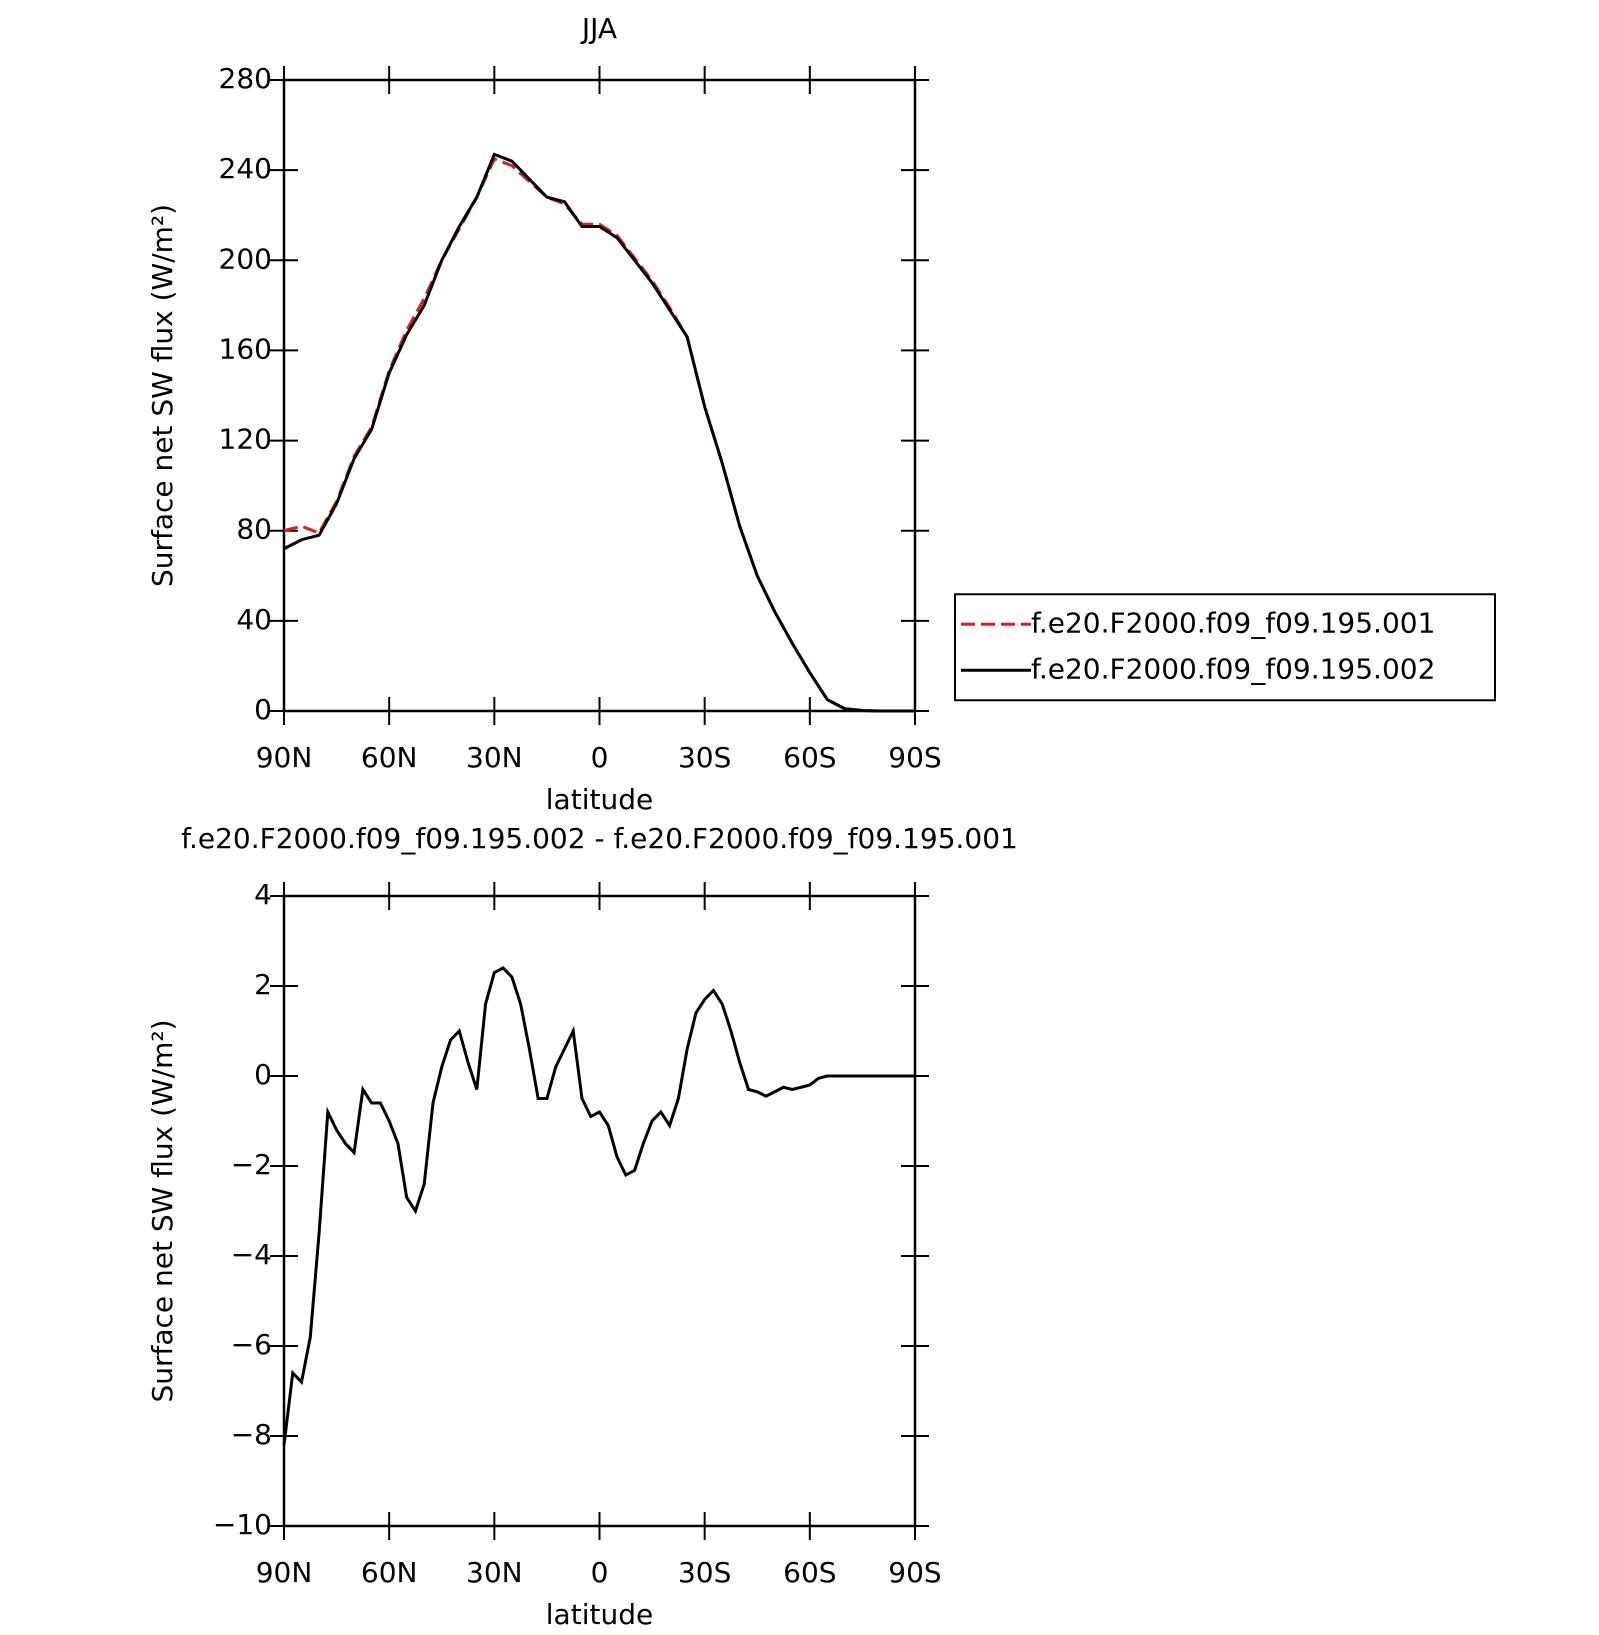  Describe the element at coordinates (251, 1164) in the screenshot. I see `y-tick-label: −2` at that location.